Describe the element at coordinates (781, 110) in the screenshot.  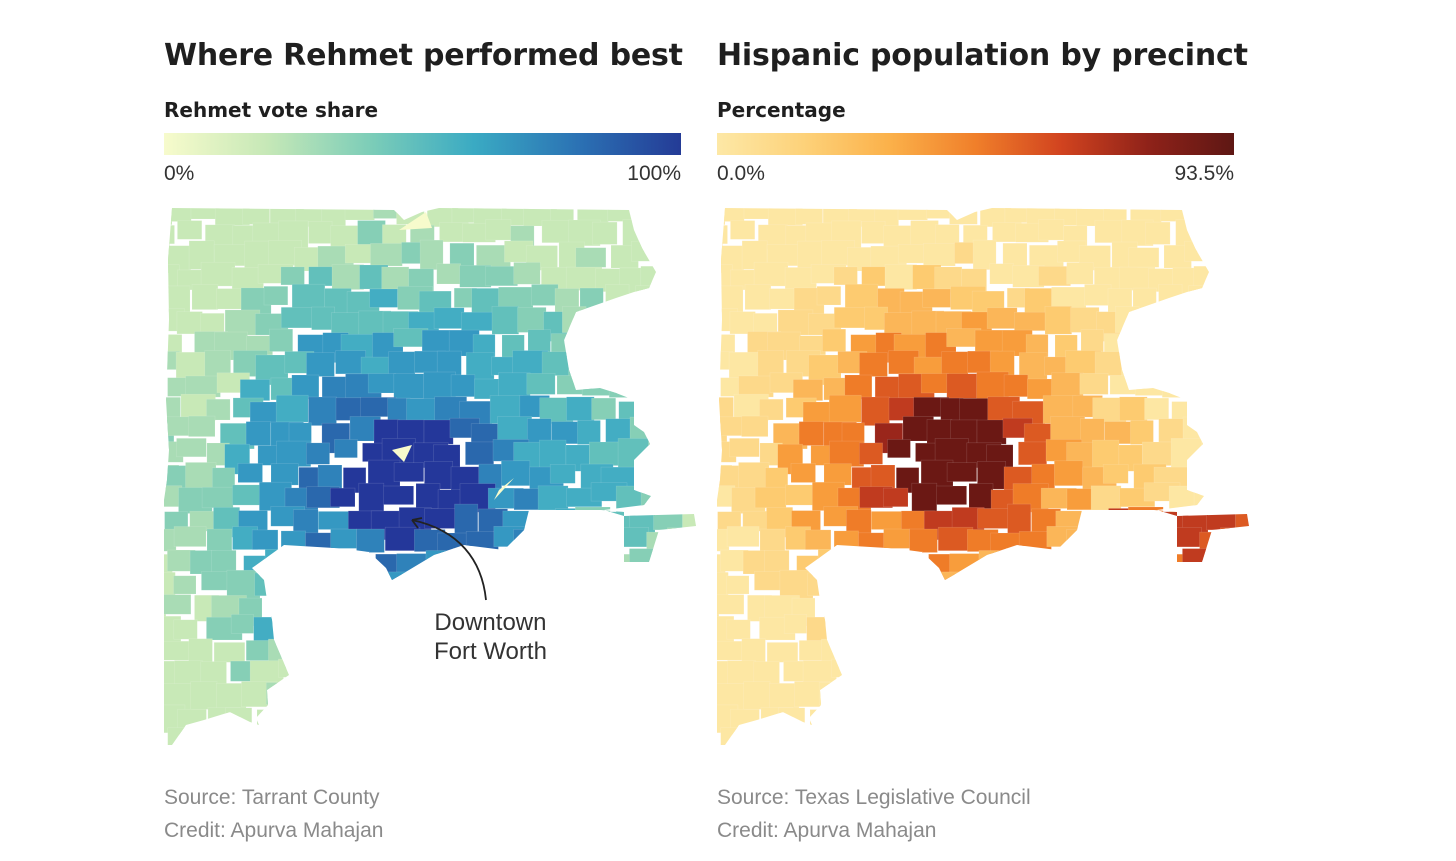
I see `right-legend-title: Percentage` at that location.